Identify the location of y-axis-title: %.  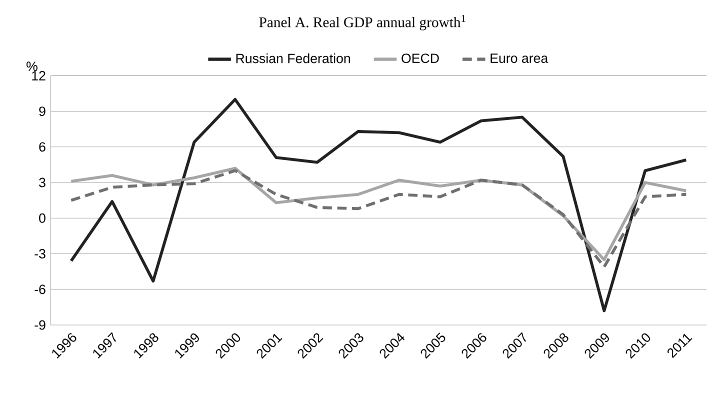
(32, 66).